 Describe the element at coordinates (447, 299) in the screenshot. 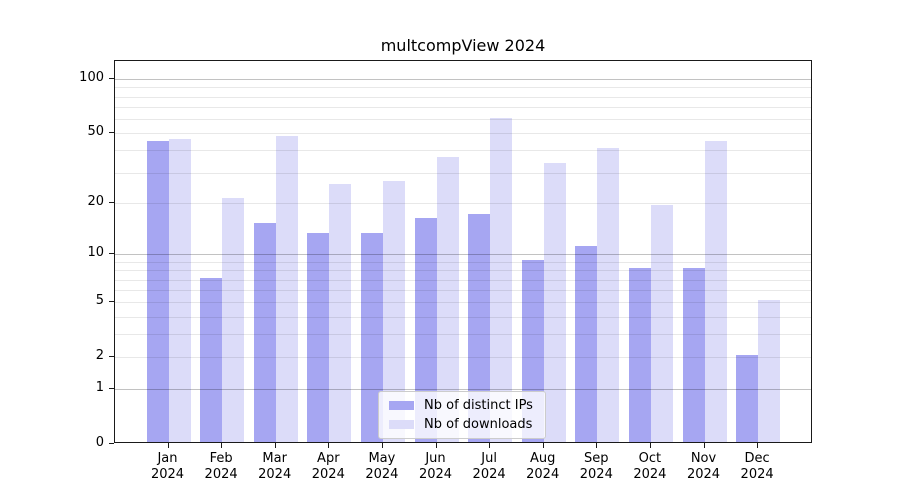

I see `bar-downloads-jun` at that location.